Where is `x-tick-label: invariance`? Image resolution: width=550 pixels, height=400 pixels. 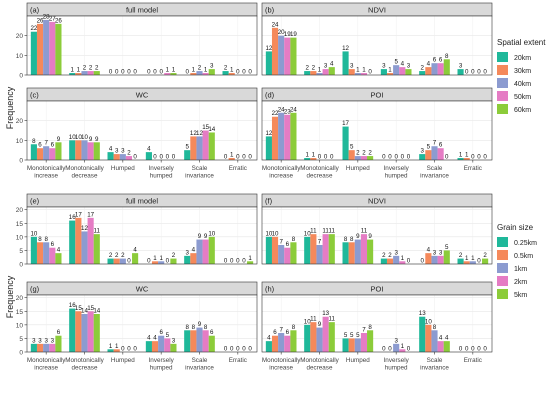
x-tick-label: invariance is located at coordinates (199, 176).